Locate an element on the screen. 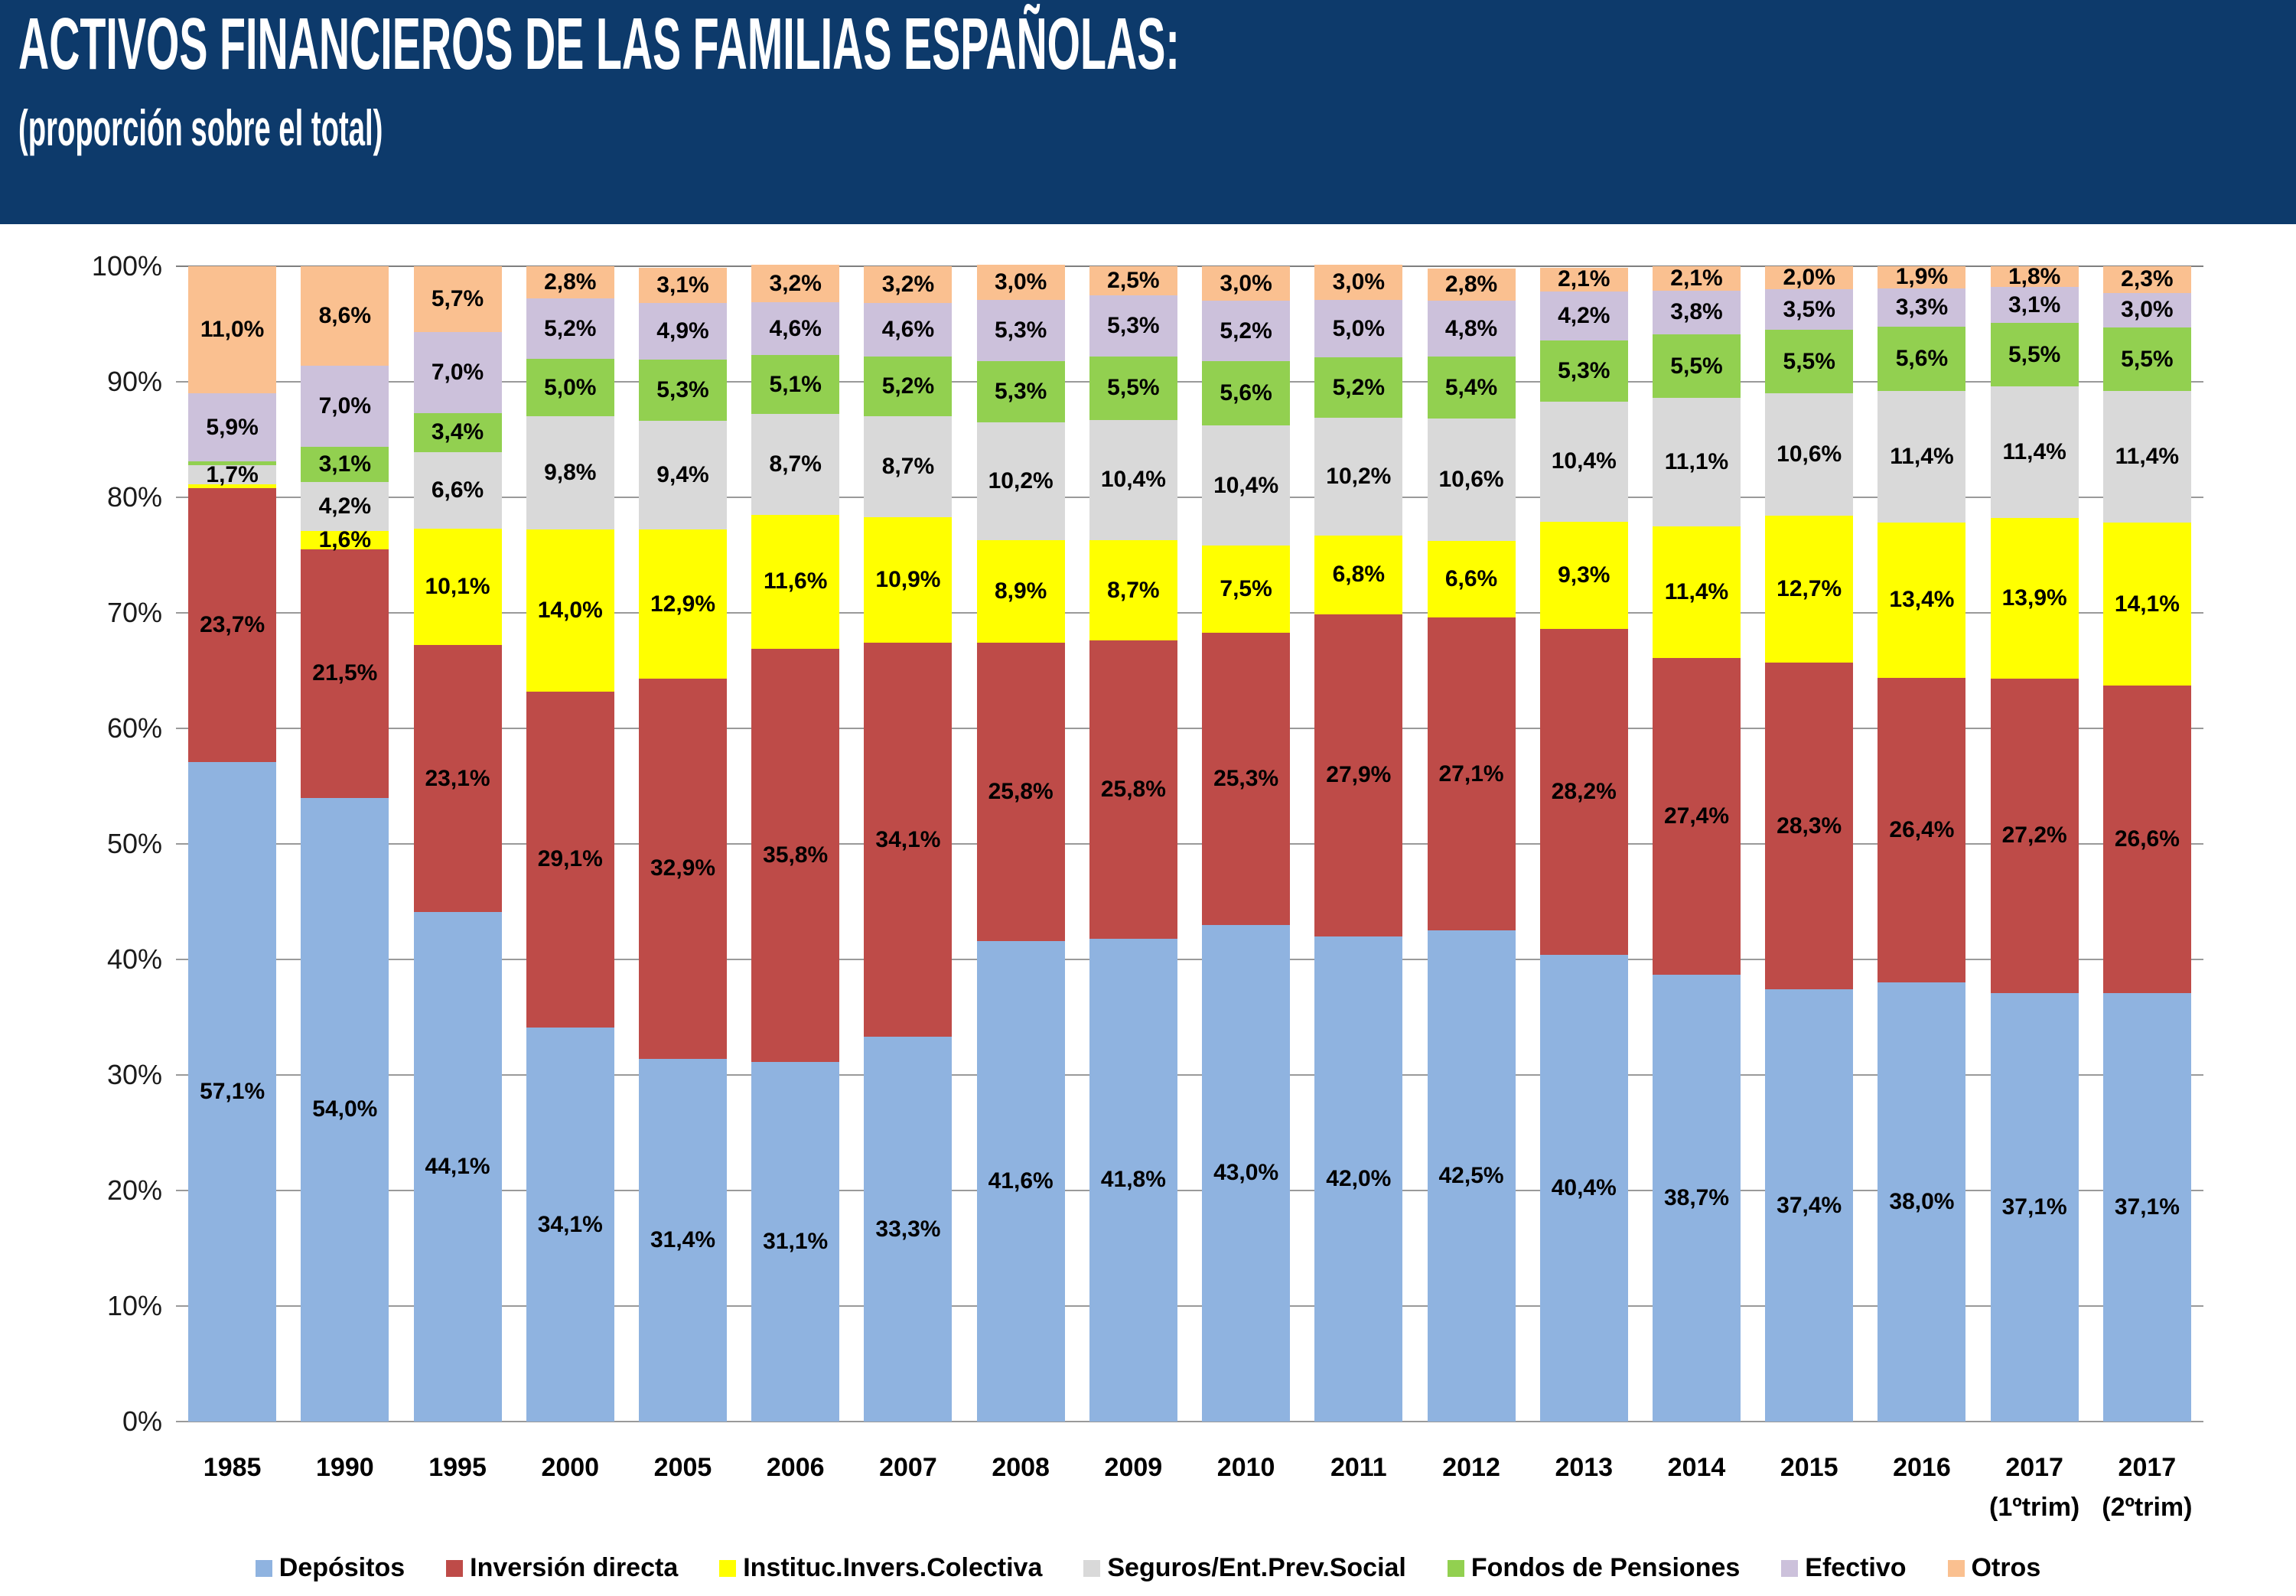 Image resolution: width=2296 pixels, height=1596 pixels. bar-segment: 9,4% is located at coordinates (683, 476).